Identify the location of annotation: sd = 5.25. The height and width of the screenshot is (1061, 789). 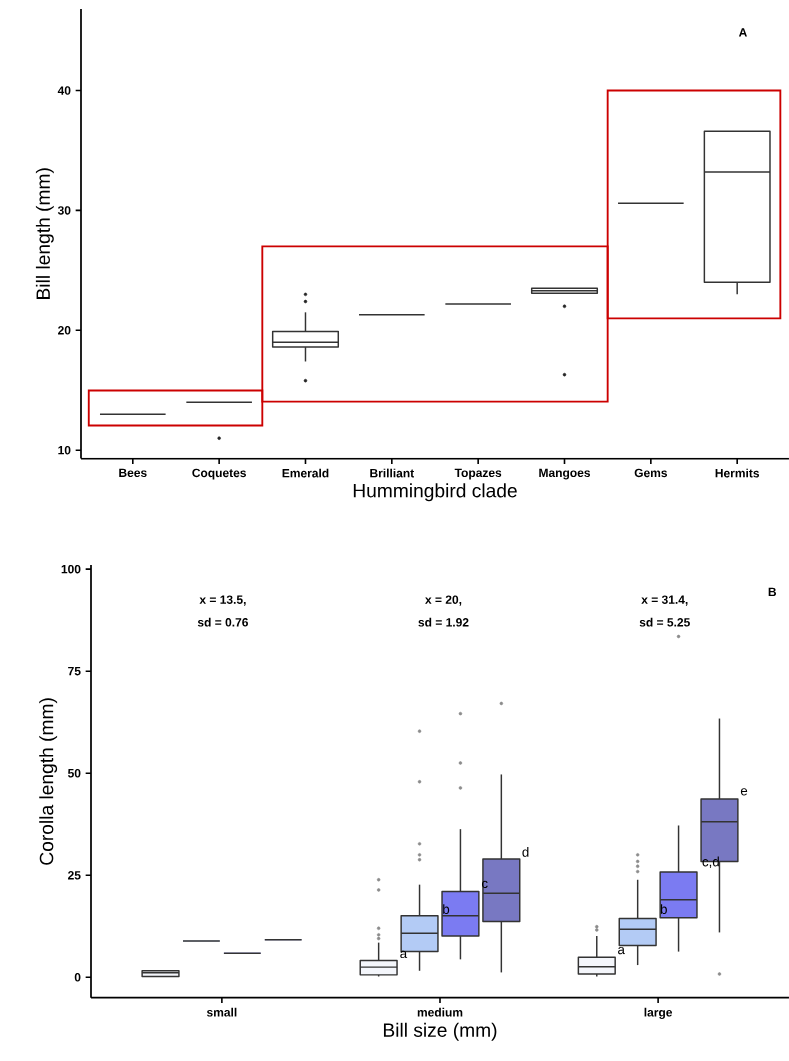
(664, 622).